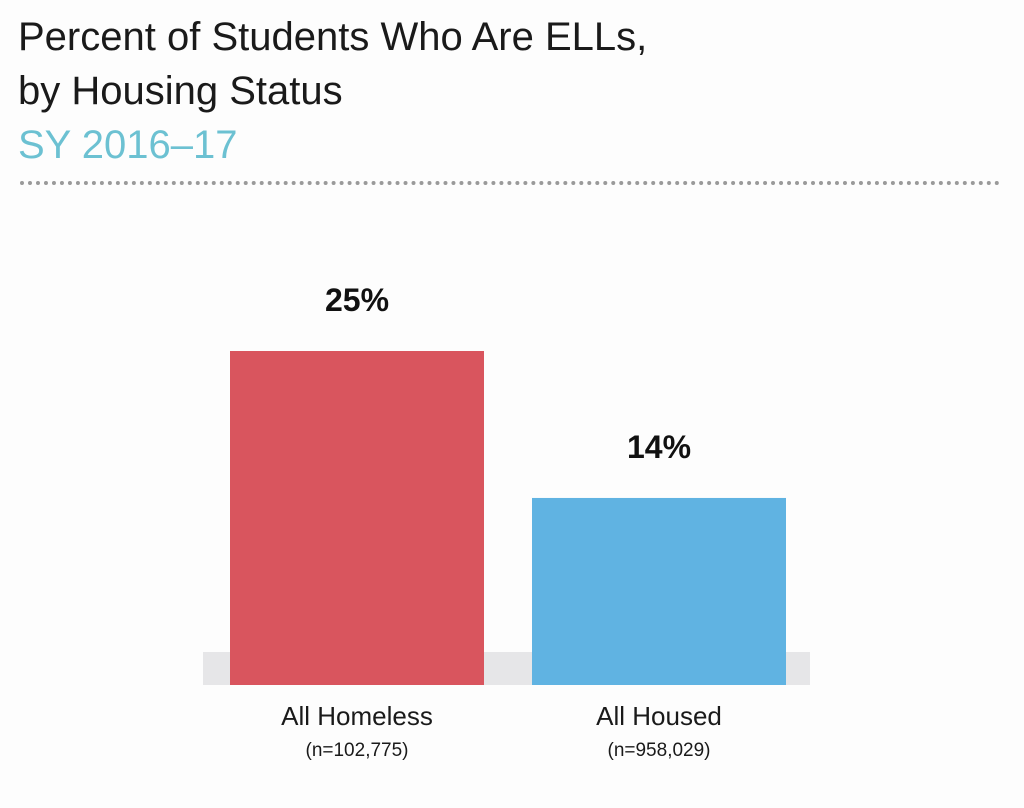 This screenshot has width=1024, height=808. What do you see at coordinates (128, 145) in the screenshot?
I see `chart-subtitle: SY 2016–17` at bounding box center [128, 145].